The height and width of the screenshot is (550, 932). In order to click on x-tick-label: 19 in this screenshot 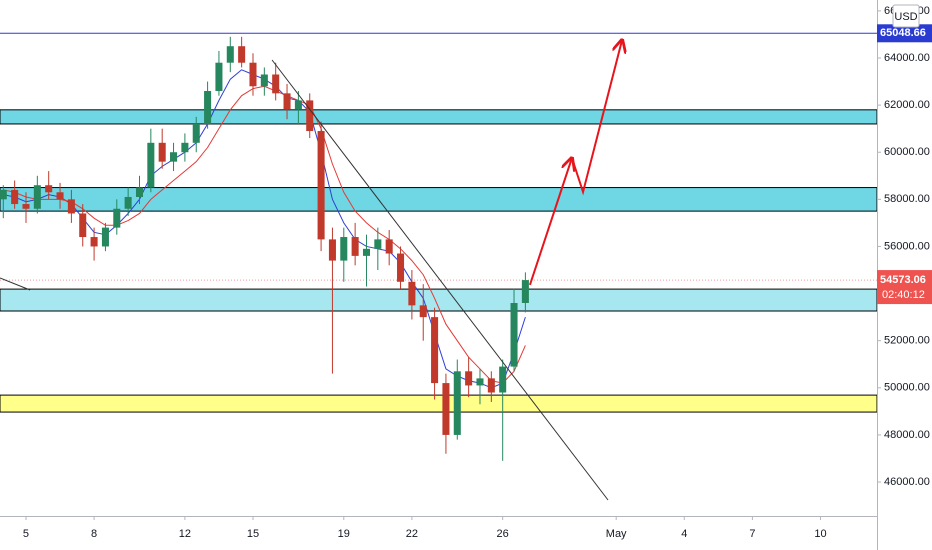, I will do `click(344, 534)`.